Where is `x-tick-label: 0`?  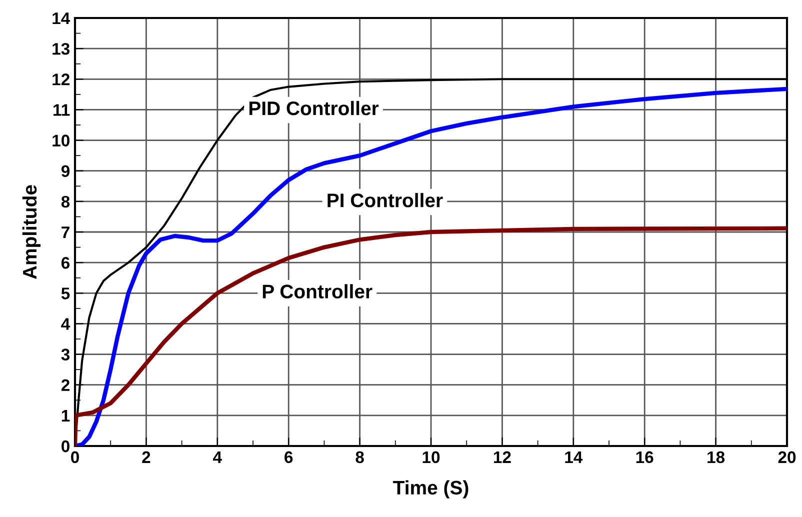
x-tick-label: 0 is located at coordinates (75, 457).